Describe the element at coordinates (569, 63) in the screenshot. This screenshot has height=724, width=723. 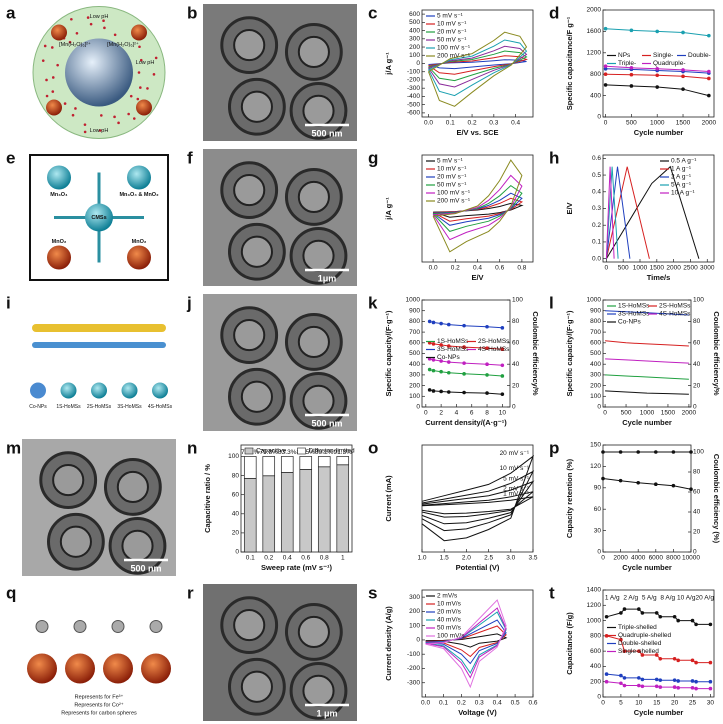
I see `y-axis-label: Specific capacitance/F g⁻¹` at that location.